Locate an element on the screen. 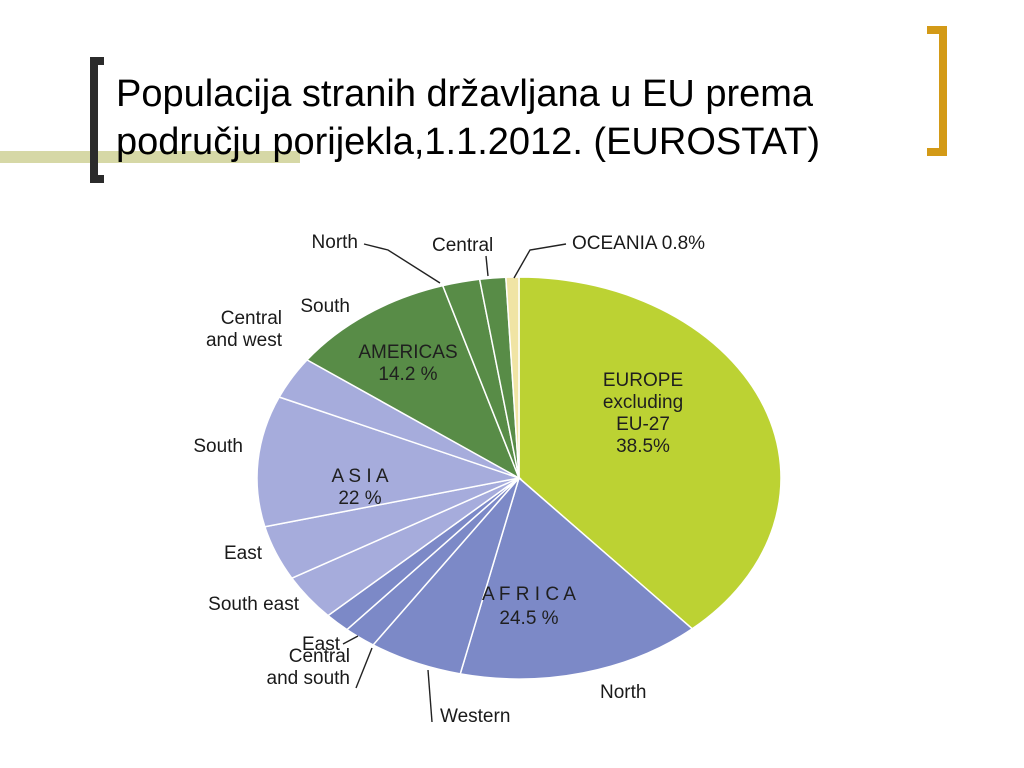 This screenshot has width=1024, height=768. leader-line-africa-western is located at coordinates (430, 696).